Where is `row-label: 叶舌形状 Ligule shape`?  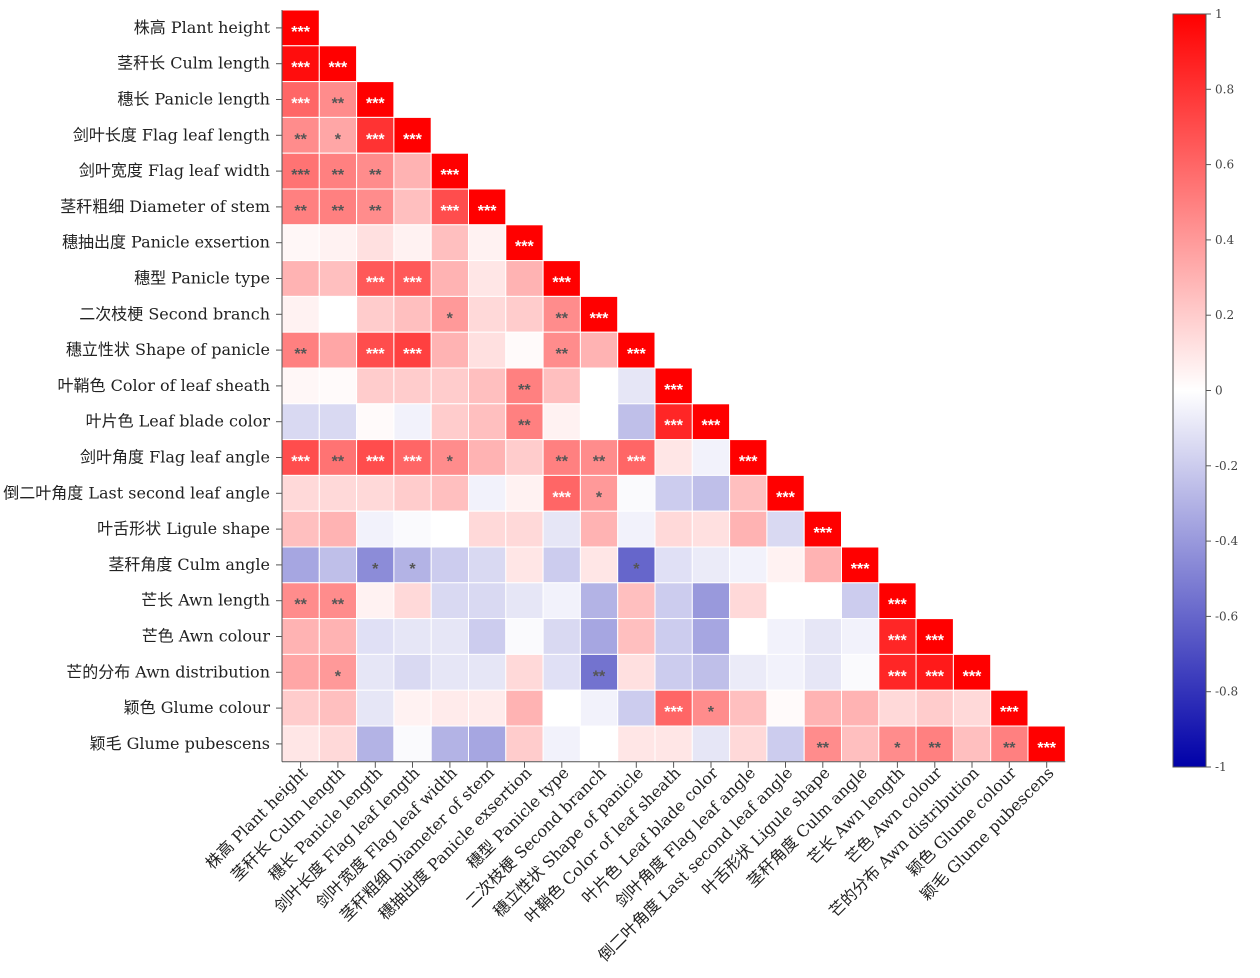
row-label: 叶舌形状 Ligule shape is located at coordinates (183, 528).